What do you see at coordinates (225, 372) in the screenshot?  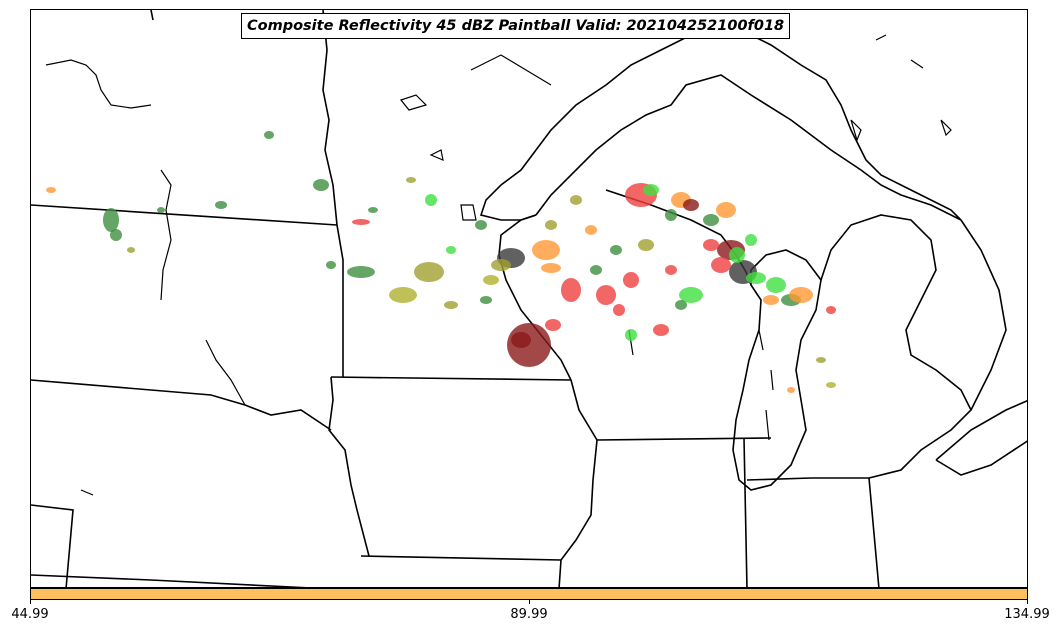 I see `river-sd` at bounding box center [225, 372].